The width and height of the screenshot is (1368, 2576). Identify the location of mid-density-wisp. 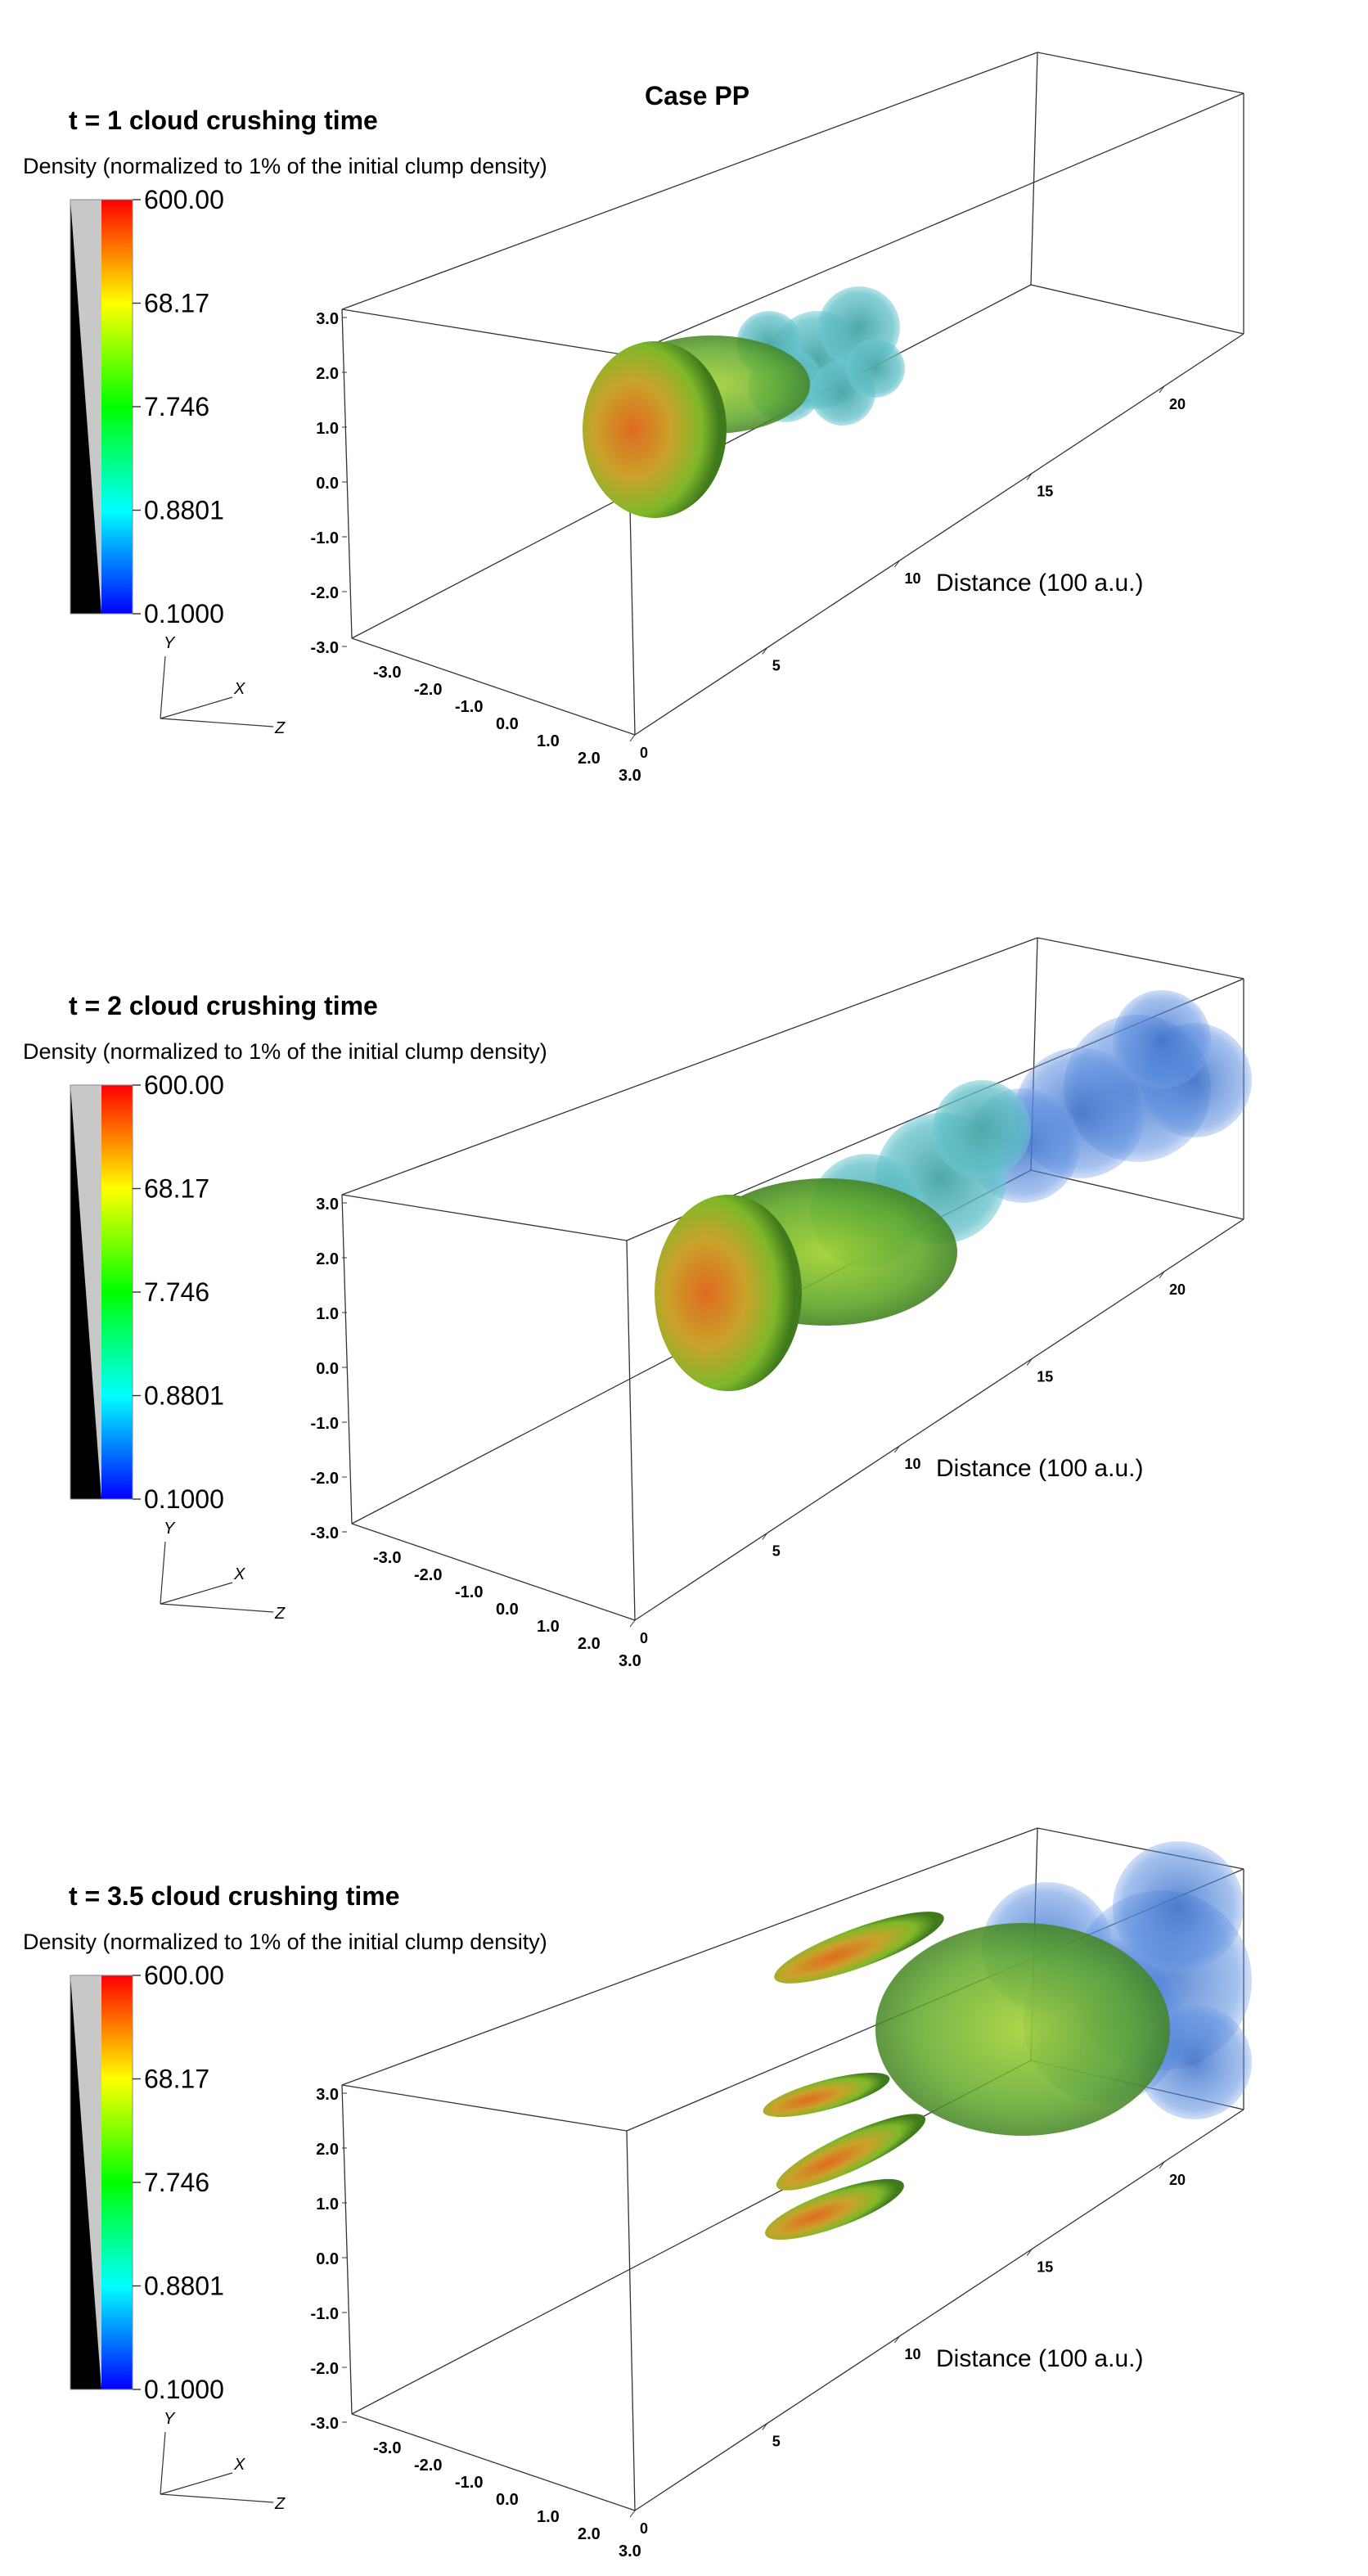
(982, 1129).